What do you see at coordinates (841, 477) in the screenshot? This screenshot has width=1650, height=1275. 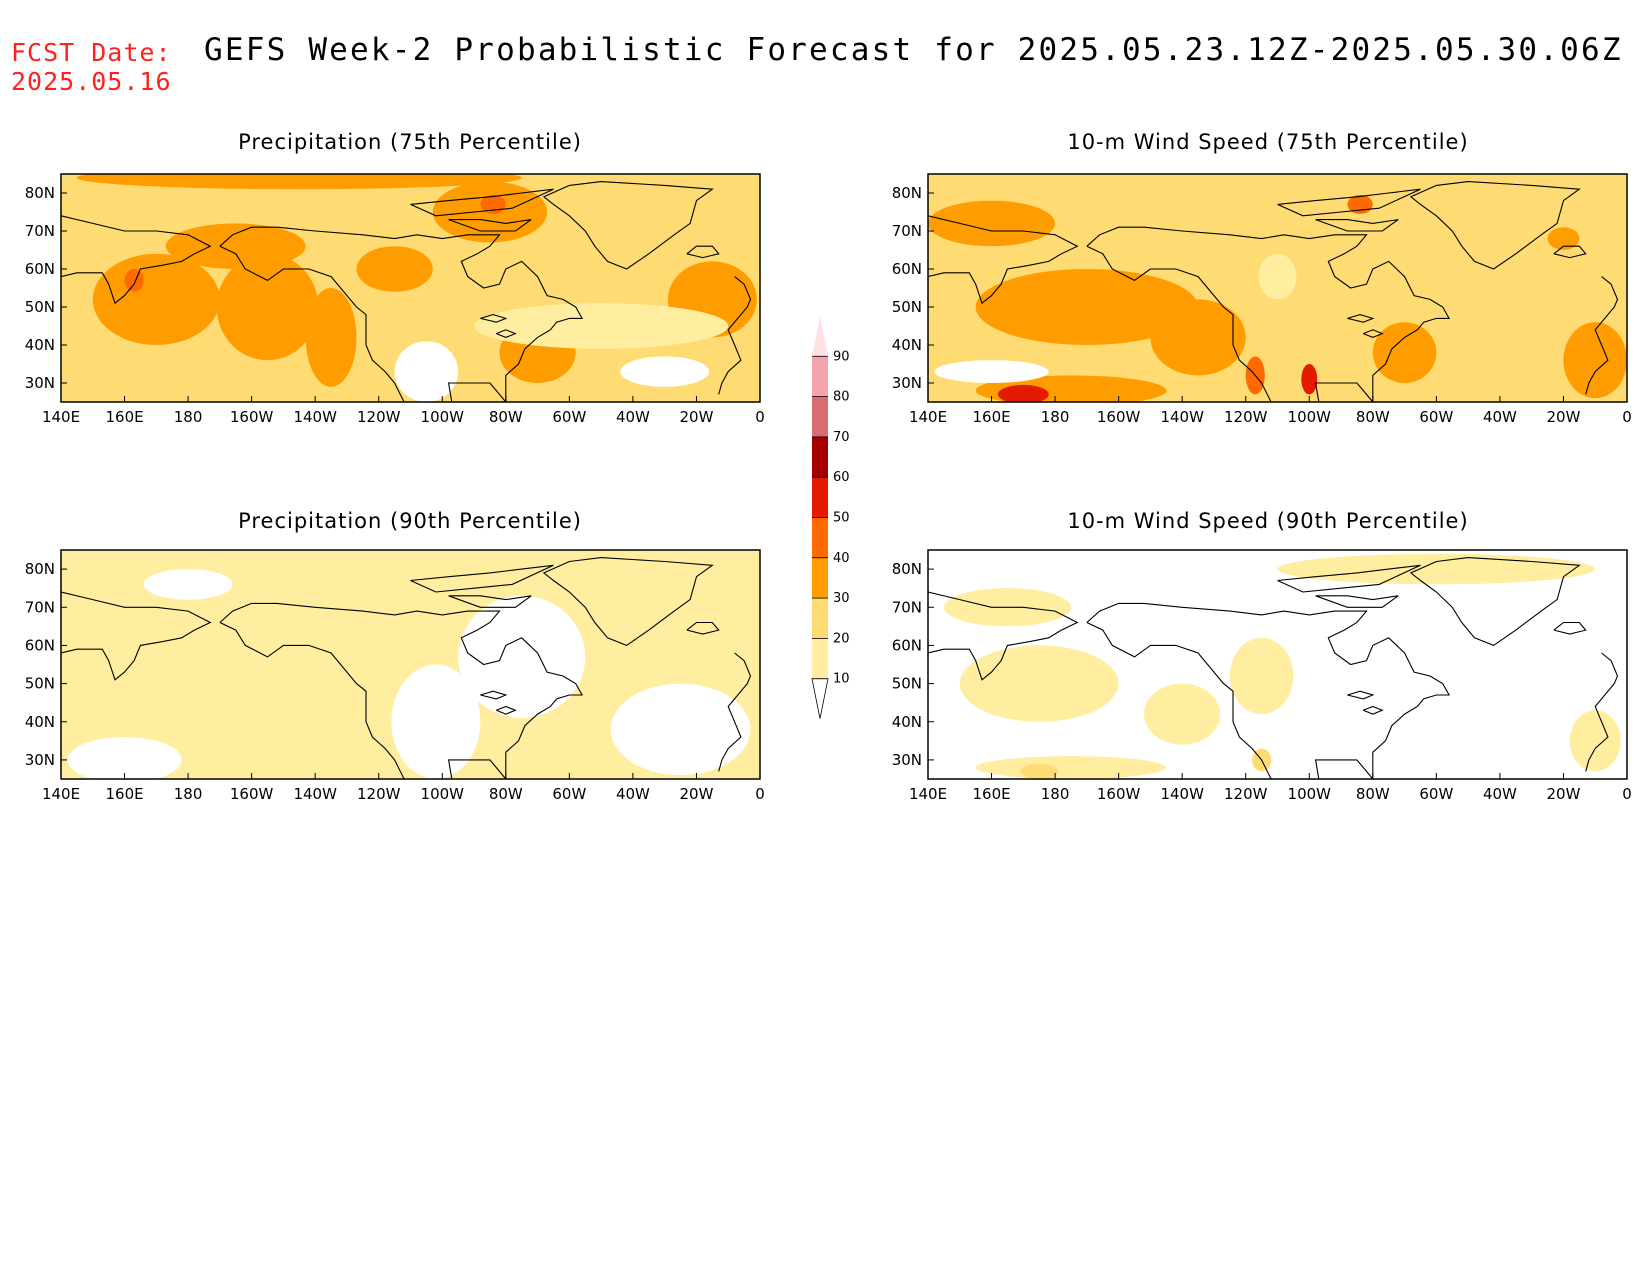 I see `colorbar-tick-label: 60` at bounding box center [841, 477].